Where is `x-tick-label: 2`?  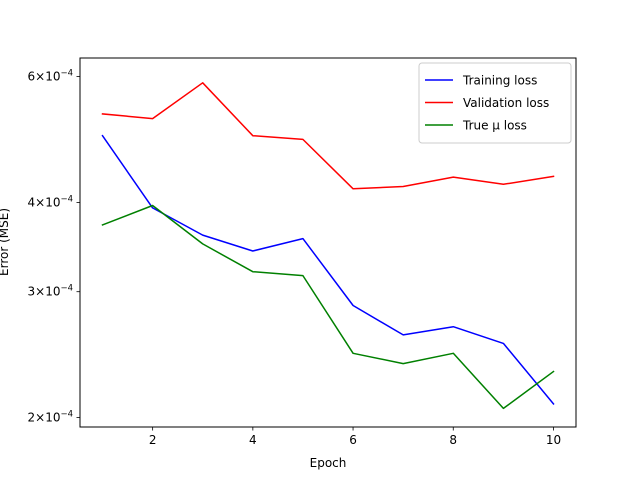
x-tick-label: 2 is located at coordinates (153, 440).